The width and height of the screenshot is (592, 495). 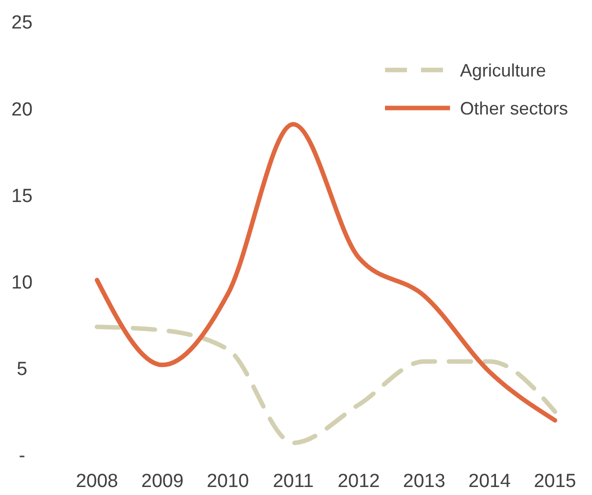 I want to click on x-tick-label: 2010, so click(x=227, y=481).